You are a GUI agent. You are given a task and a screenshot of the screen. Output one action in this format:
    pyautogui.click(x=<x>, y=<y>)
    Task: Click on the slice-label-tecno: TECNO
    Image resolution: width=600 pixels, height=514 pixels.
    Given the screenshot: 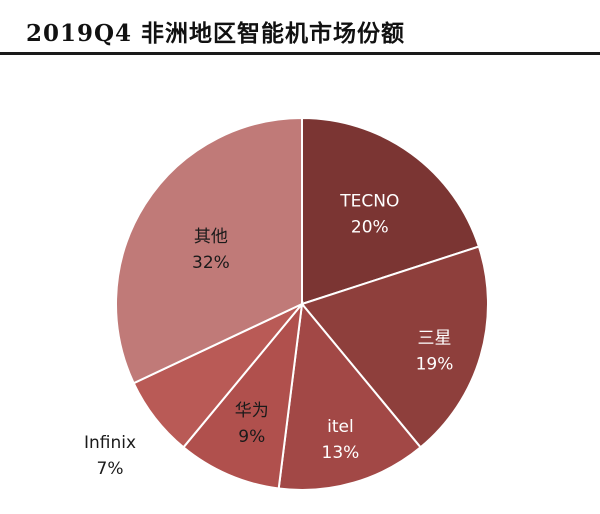 What is the action you would take?
    pyautogui.click(x=369, y=202)
    